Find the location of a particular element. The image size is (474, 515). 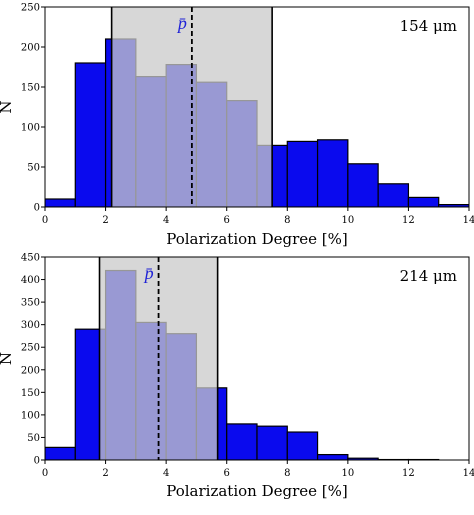

wavelength-annotation: 154 μm is located at coordinates (428, 26).